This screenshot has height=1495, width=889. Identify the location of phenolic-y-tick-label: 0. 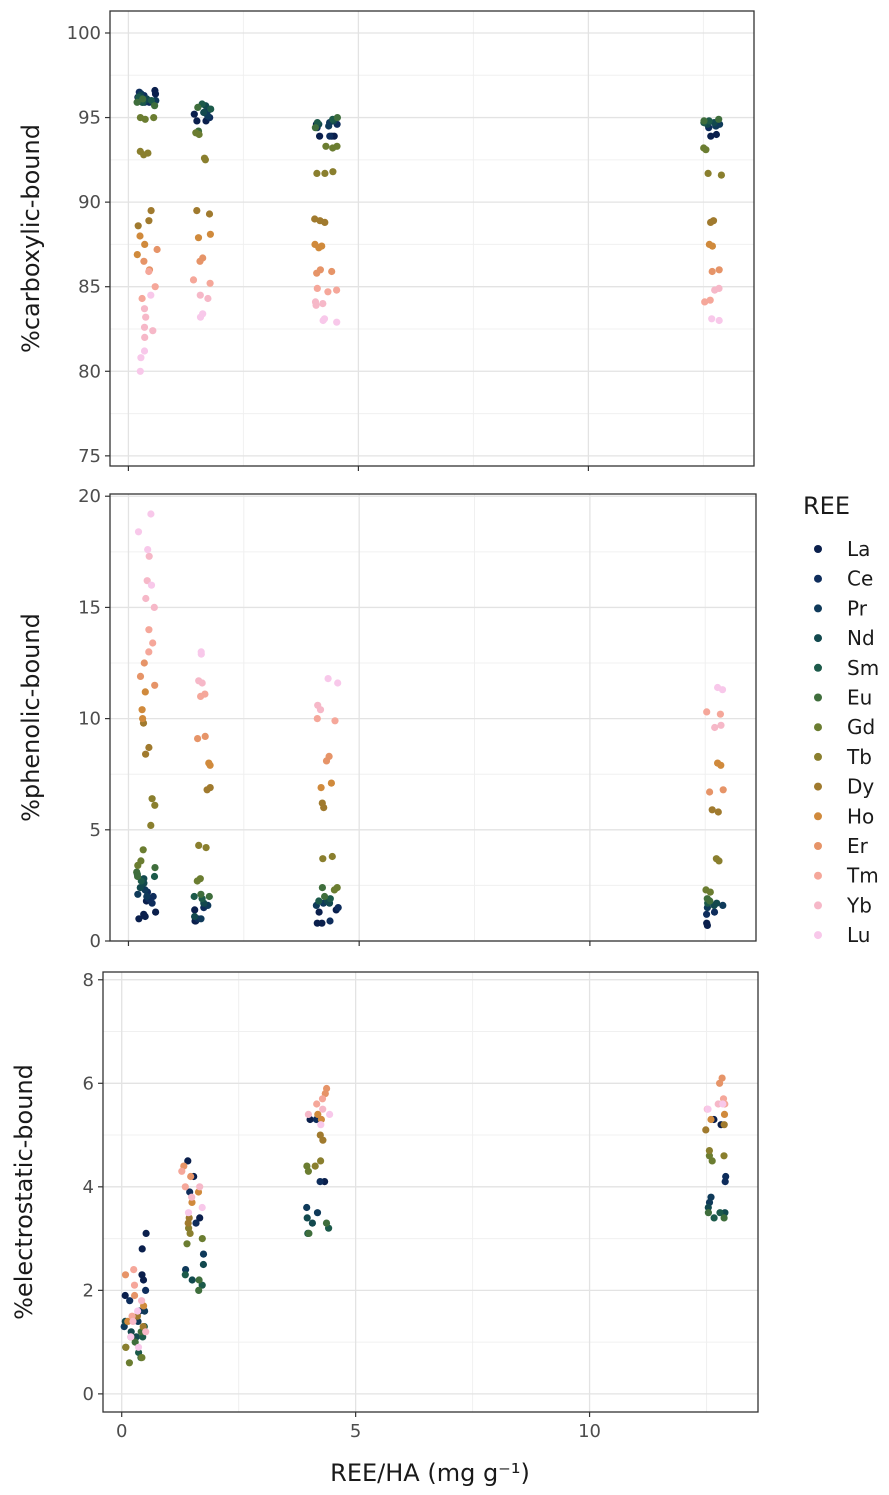
(95, 941).